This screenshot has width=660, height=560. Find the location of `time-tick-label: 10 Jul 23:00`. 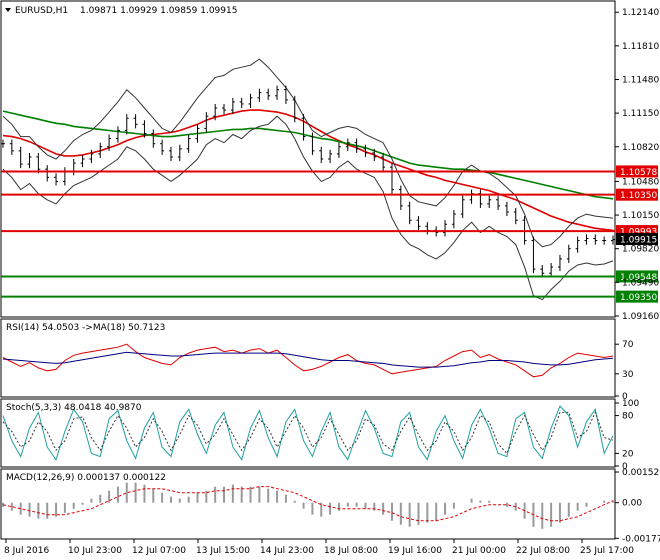

time-tick-label: 10 Jul 23:00 is located at coordinates (95, 551).